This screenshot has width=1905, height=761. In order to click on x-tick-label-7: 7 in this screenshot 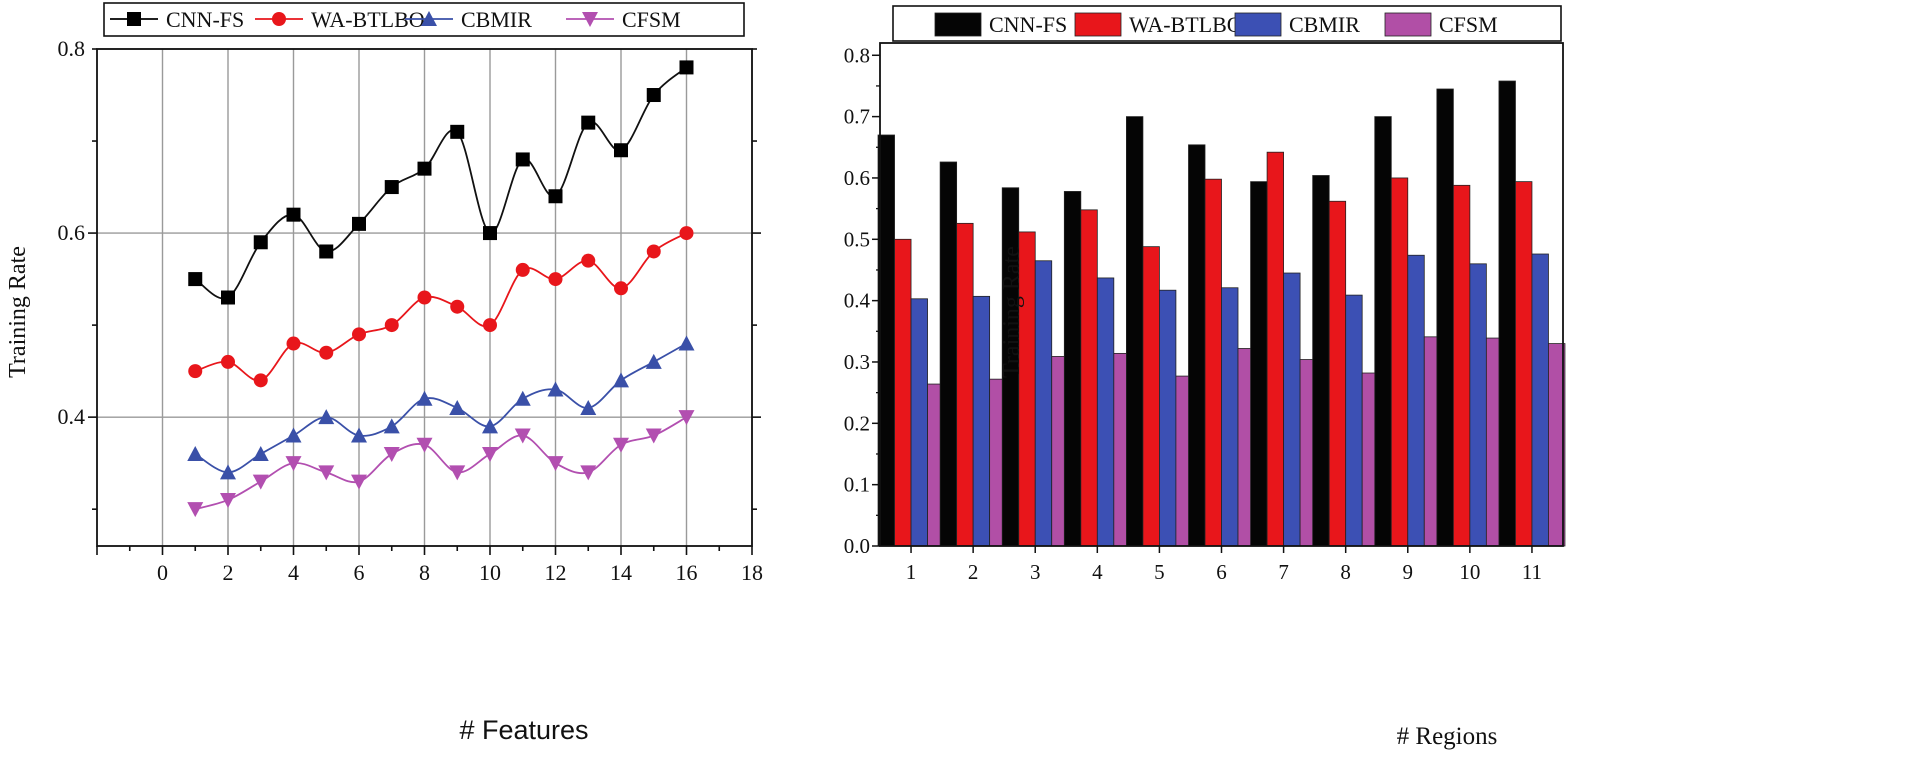, I will do `click(1283, 572)`.